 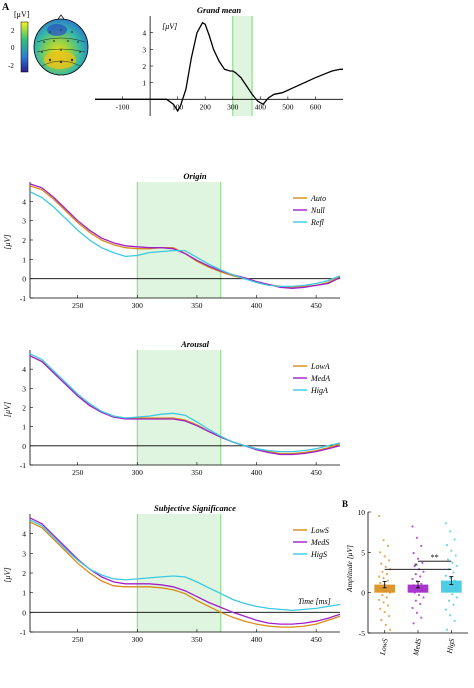 What do you see at coordinates (11, 66) in the screenshot?
I see `colorbar-tick: -2` at bounding box center [11, 66].